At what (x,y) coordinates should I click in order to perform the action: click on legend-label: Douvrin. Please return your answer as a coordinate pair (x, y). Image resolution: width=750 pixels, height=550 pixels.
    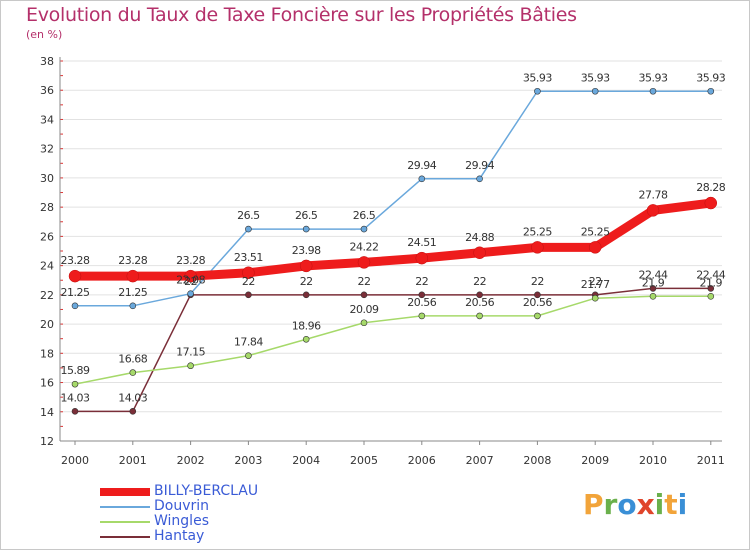
    Looking at the image, I should click on (182, 506).